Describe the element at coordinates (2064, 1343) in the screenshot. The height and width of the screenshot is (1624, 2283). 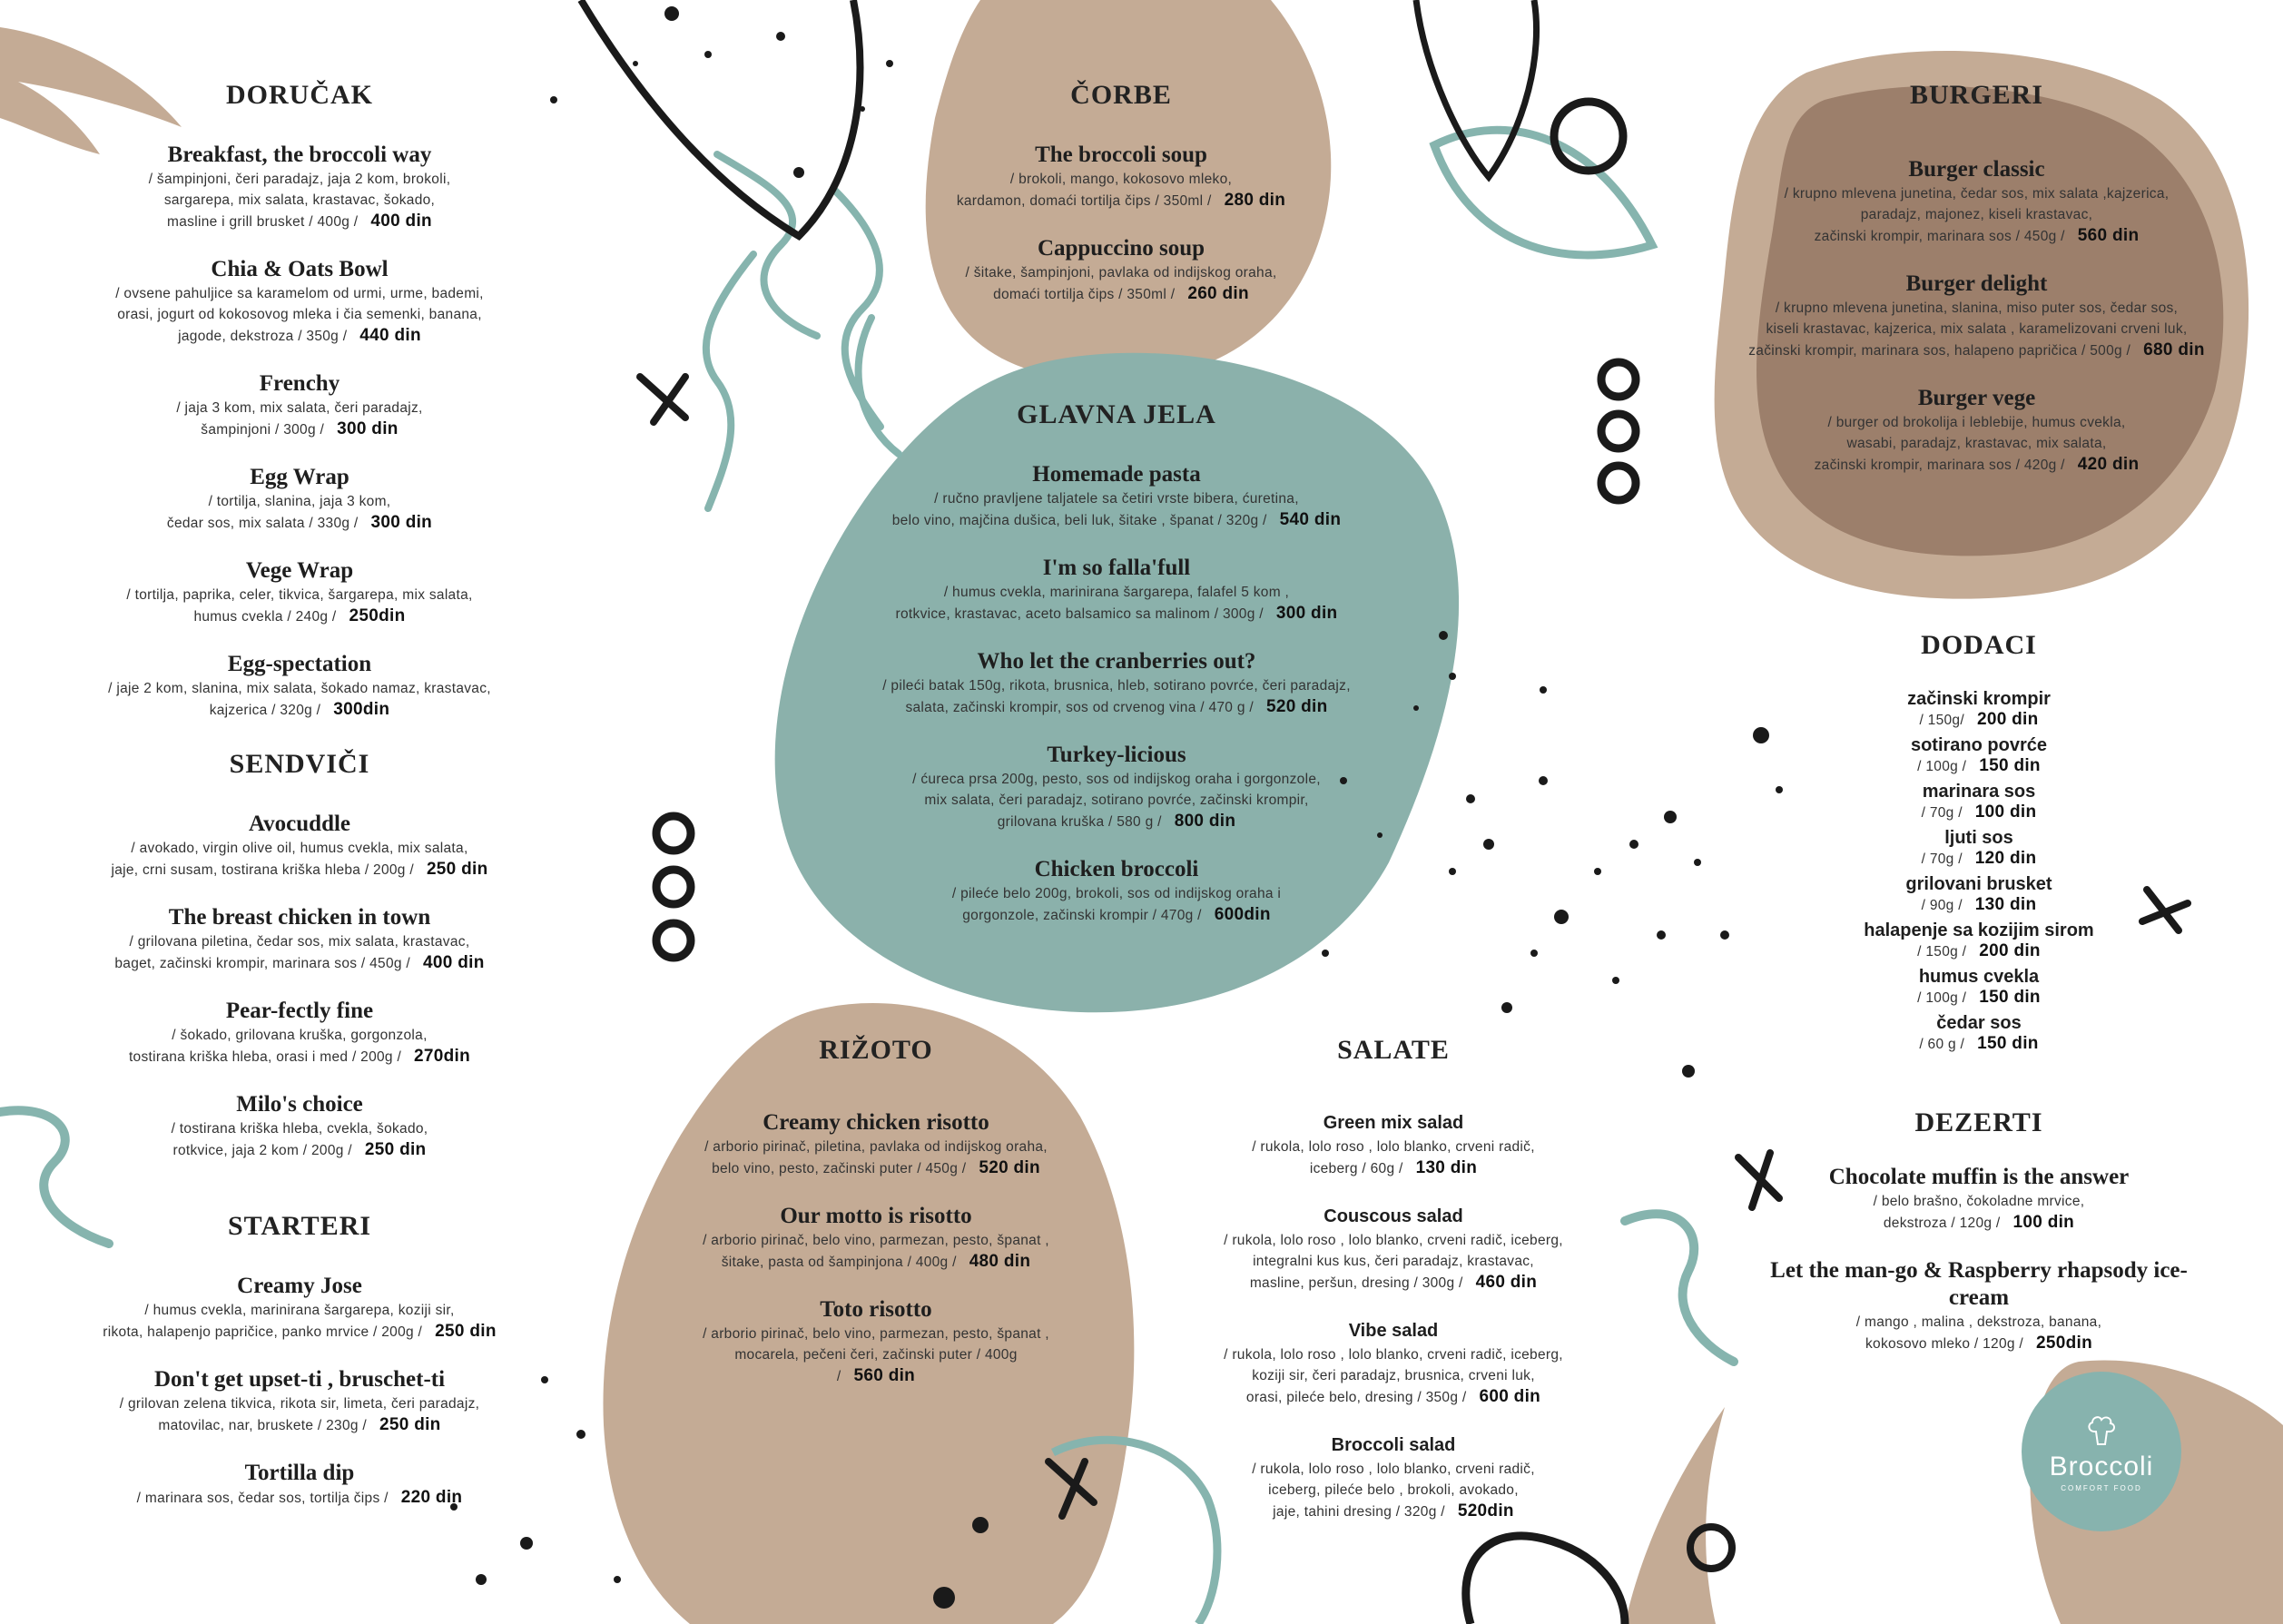
I see `item-price: 250din` at that location.